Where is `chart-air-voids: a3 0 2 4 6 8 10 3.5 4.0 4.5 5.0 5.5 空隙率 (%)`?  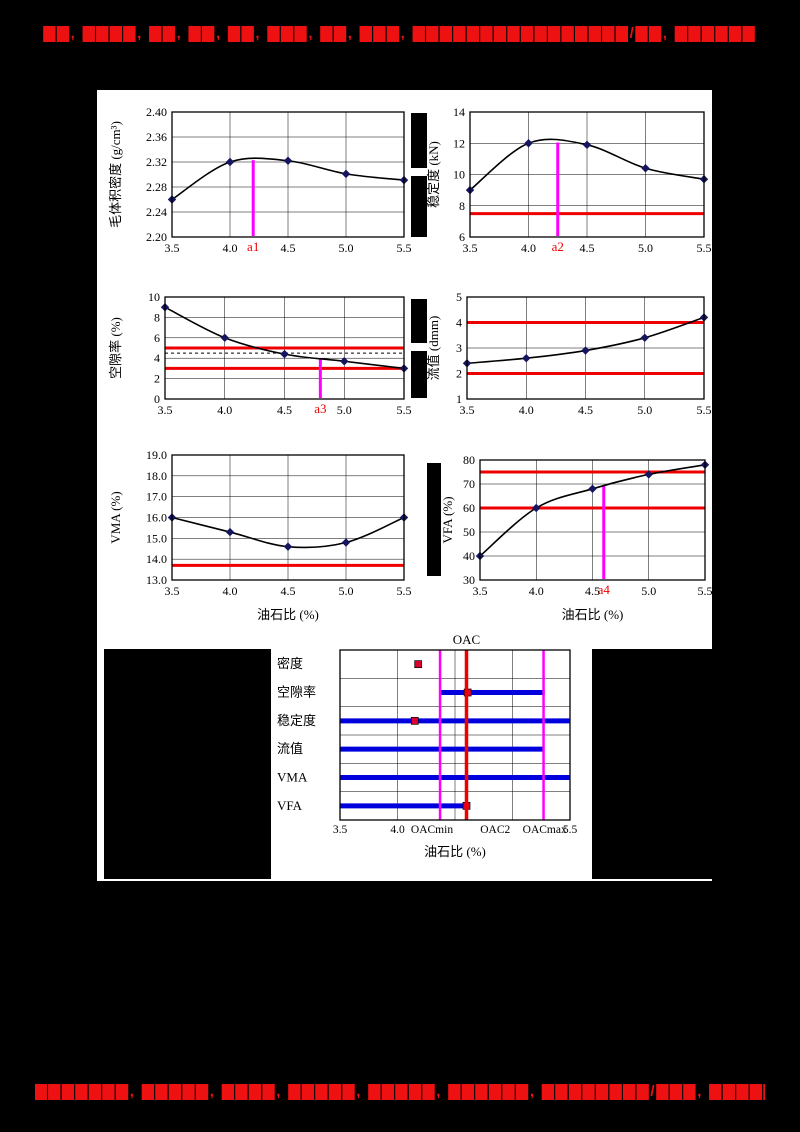
chart-air-voids: a3 0 2 4 6 8 10 3.5 4.0 4.5 5.0 5.5 空隙率 (%) is located at coordinates (260, 353).